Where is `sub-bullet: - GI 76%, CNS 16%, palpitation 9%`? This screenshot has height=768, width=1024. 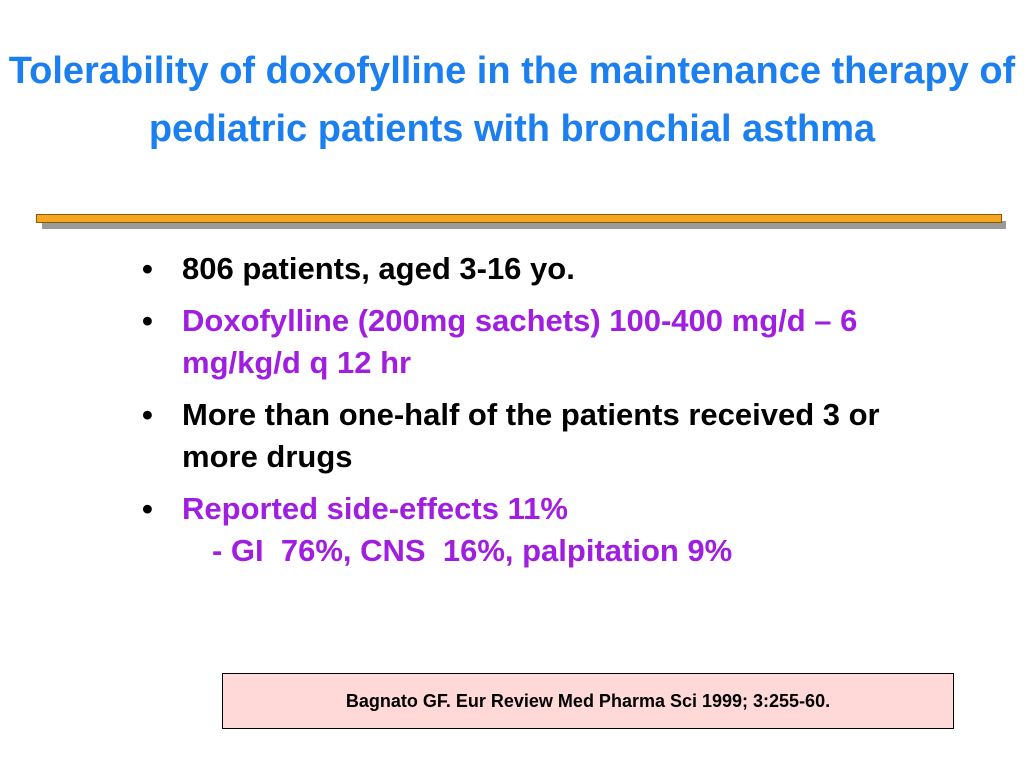 sub-bullet: - GI 76%, CNS 16%, palpitation 9% is located at coordinates (472, 550).